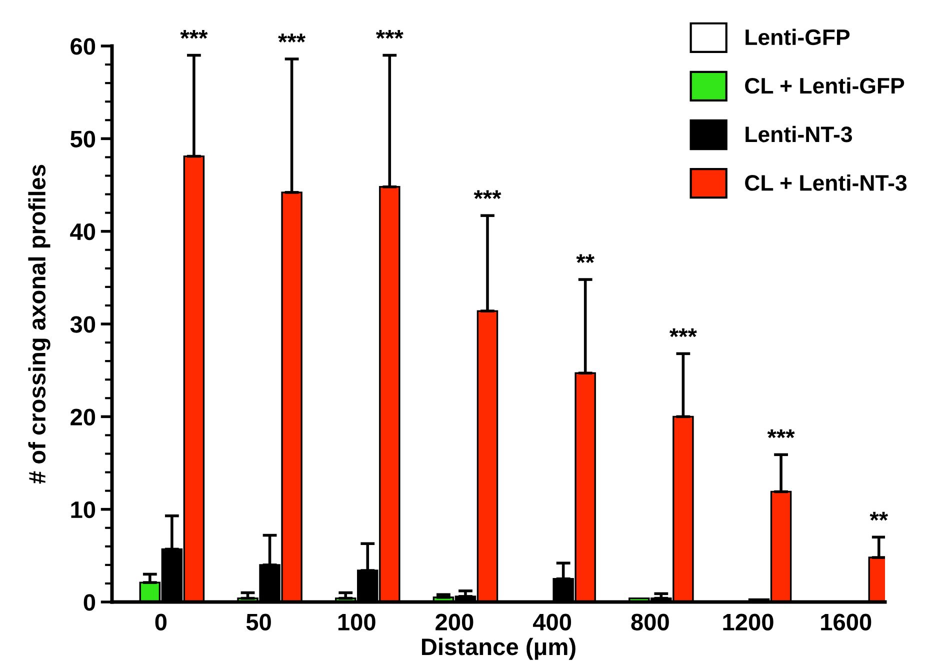 The width and height of the screenshot is (932, 671). What do you see at coordinates (90, 602) in the screenshot?
I see `y-tick-label: 0` at bounding box center [90, 602].